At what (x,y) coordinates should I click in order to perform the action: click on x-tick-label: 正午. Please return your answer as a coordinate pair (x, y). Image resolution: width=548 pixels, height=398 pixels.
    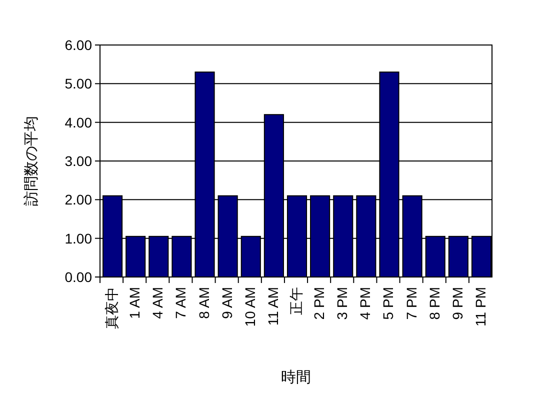
    Looking at the image, I should click on (296, 301).